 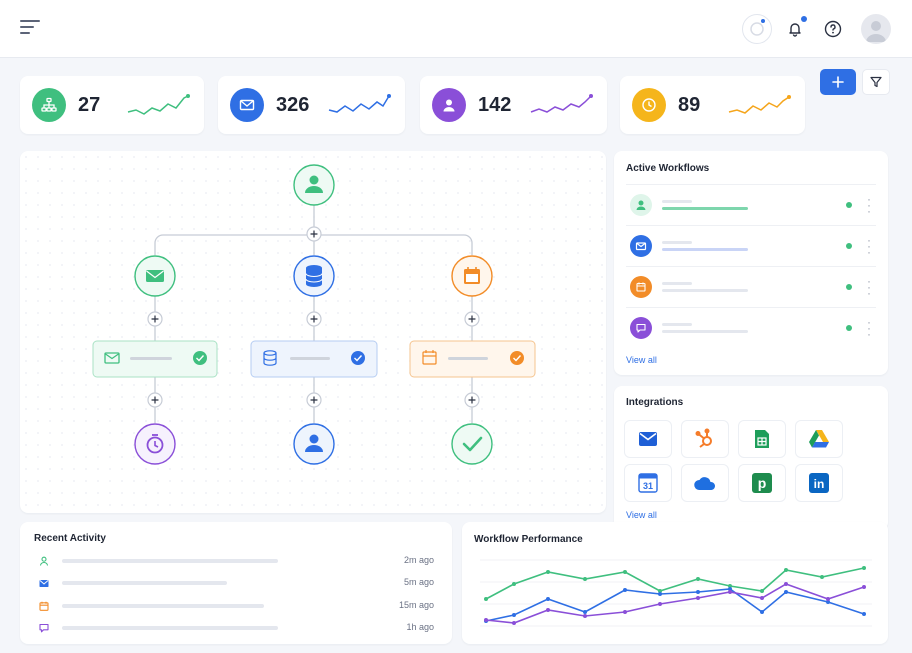 I want to click on activity-row: 1h ago, so click(x=234, y=628).